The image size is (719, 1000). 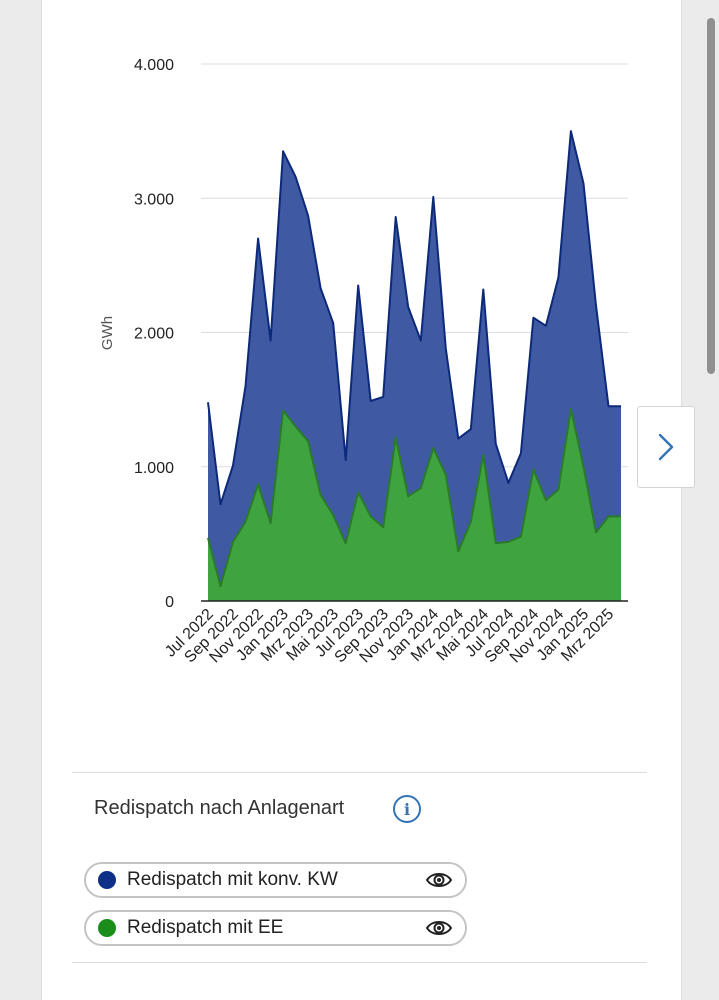 What do you see at coordinates (154, 199) in the screenshot?
I see `y-tick-label: 3.000` at bounding box center [154, 199].